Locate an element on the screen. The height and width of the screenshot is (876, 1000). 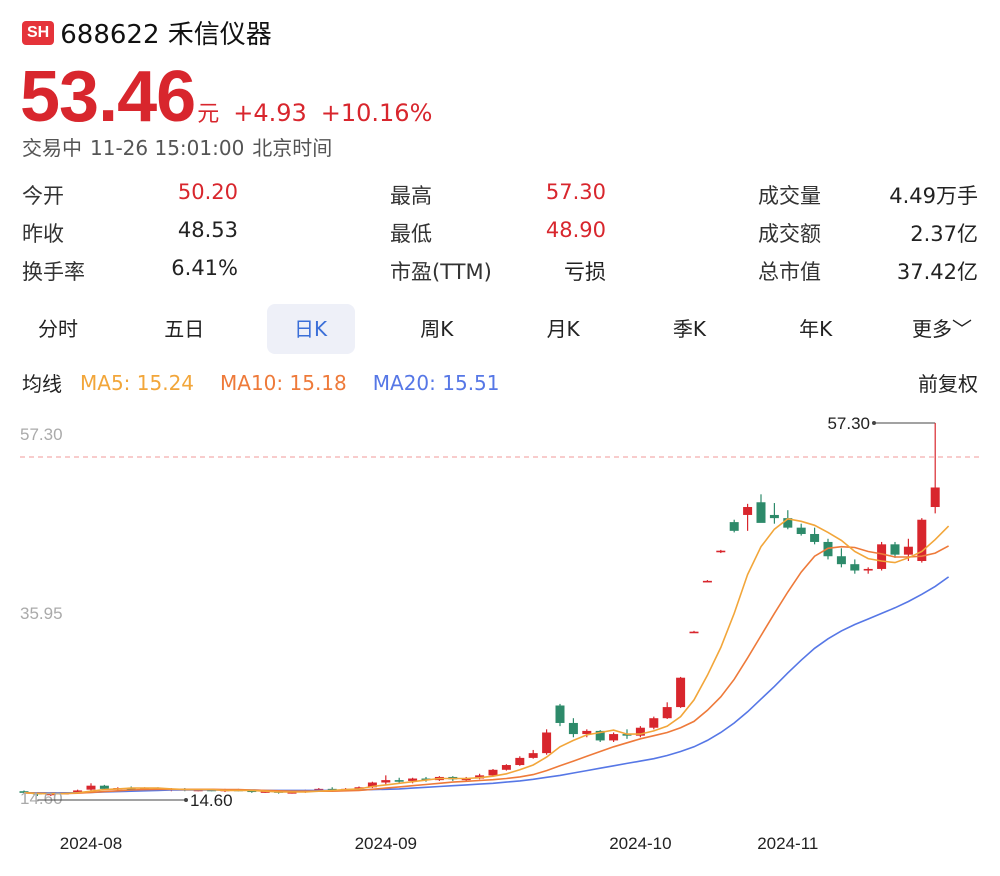
stat-value: 2.37亿 is located at coordinates (944, 234).